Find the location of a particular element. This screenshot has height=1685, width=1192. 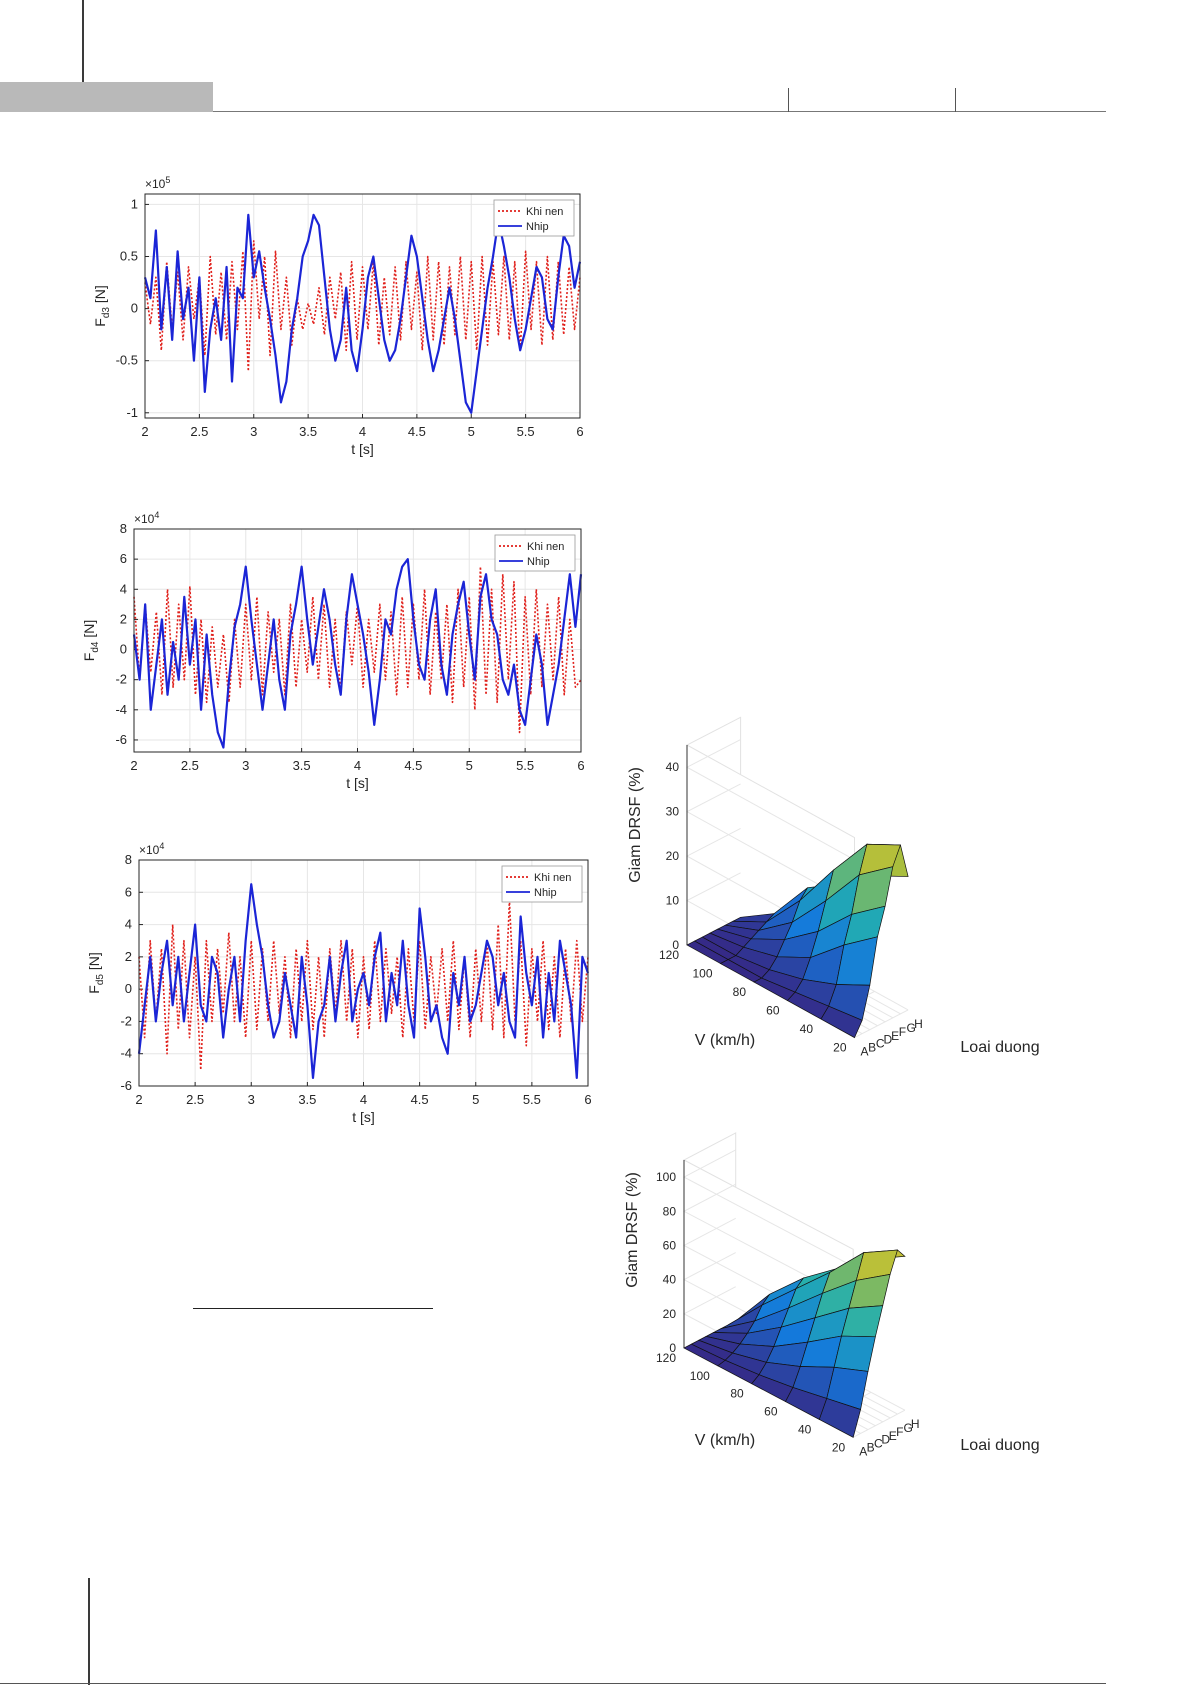

y-tick-label: 0 is located at coordinates (134, 308).